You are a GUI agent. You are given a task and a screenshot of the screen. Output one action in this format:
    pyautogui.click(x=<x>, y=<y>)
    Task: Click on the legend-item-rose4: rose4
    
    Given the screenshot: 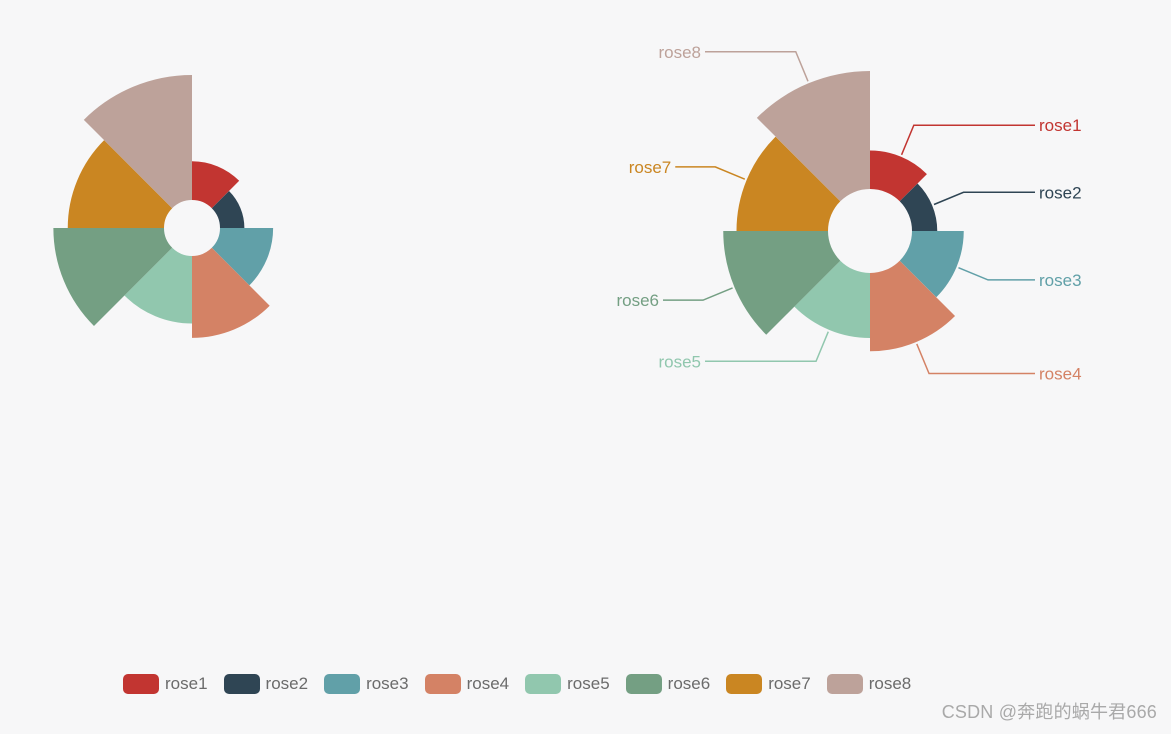 What is the action you would take?
    pyautogui.click(x=467, y=684)
    